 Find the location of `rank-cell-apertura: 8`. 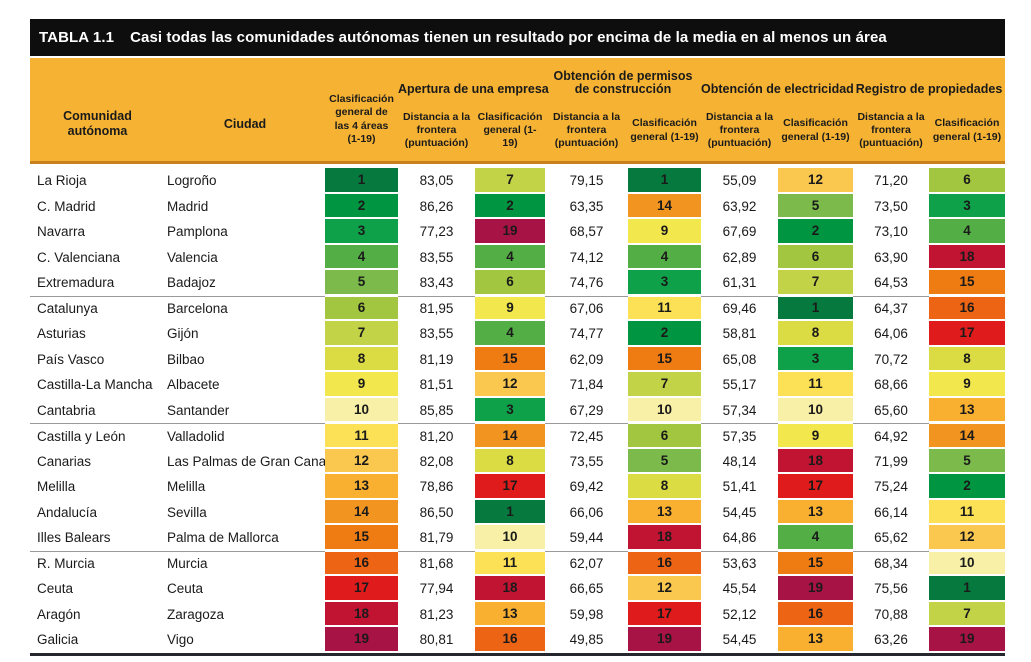

rank-cell-apertura: 8 is located at coordinates (510, 461).